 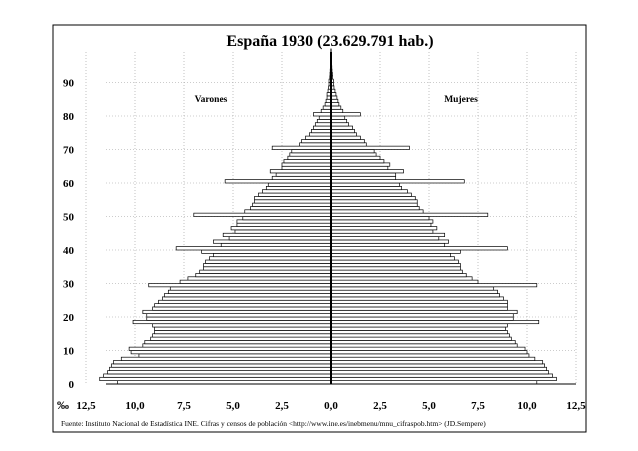 What do you see at coordinates (69, 235) in the screenshot?
I see `y-axis-ticks: 0 10 20 30 40 50 60 70 80 90` at bounding box center [69, 235].